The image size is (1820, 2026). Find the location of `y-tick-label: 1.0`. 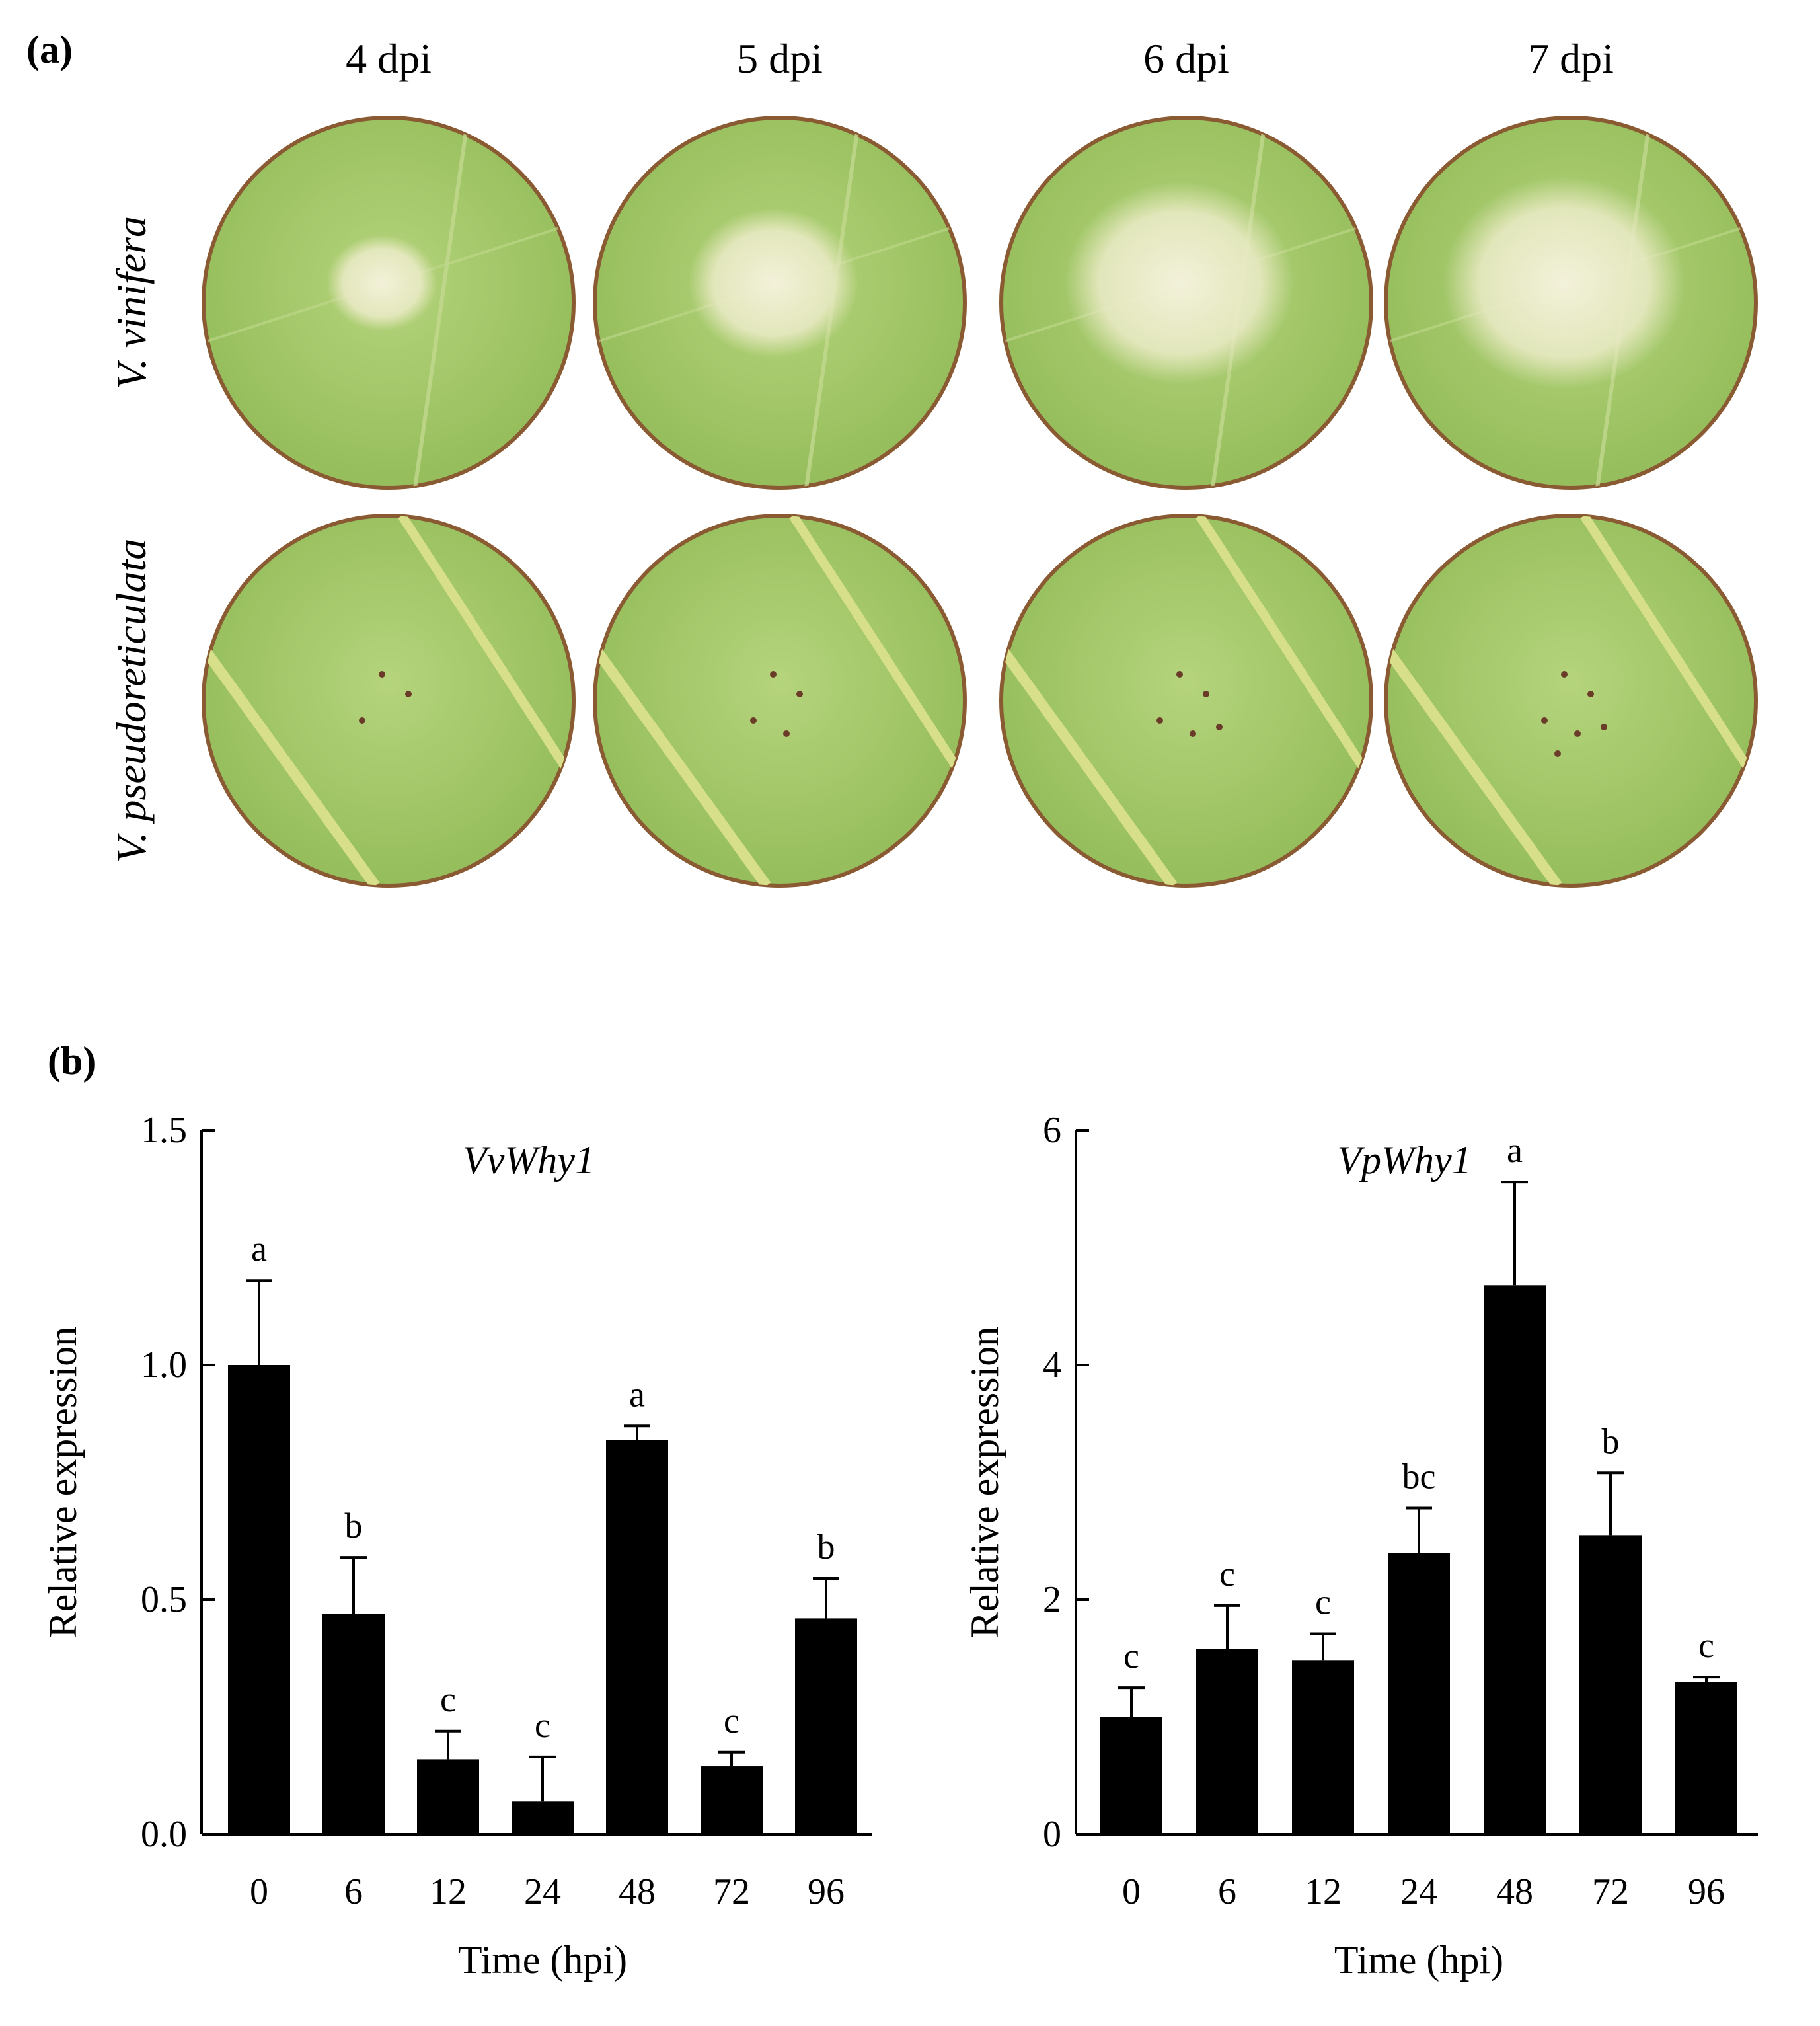

y-tick-label: 1.0 is located at coordinates (164, 1364).